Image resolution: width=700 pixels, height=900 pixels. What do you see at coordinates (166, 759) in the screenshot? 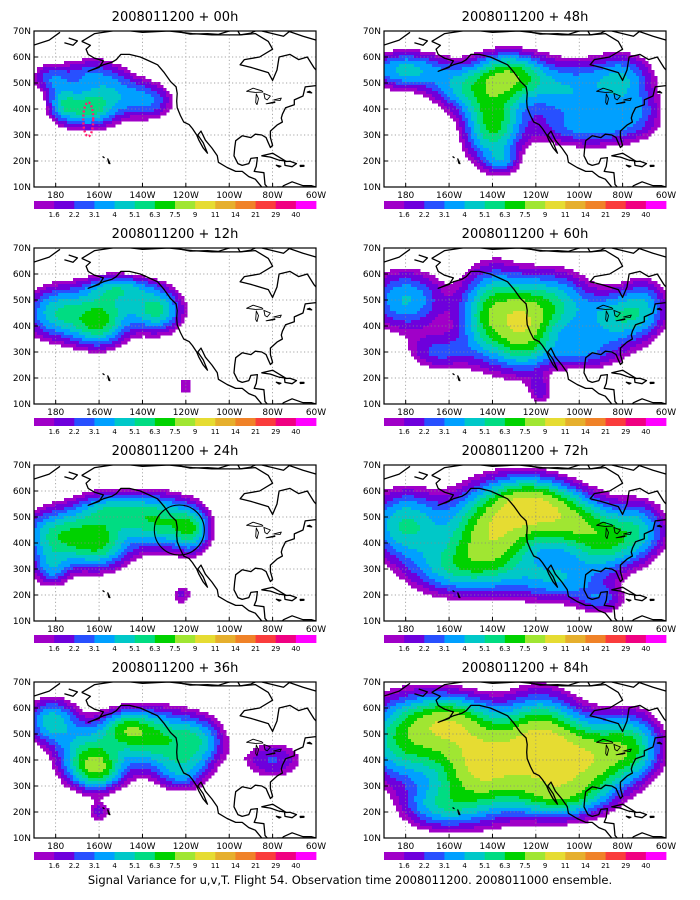
I see `variance-field` at bounding box center [166, 759].